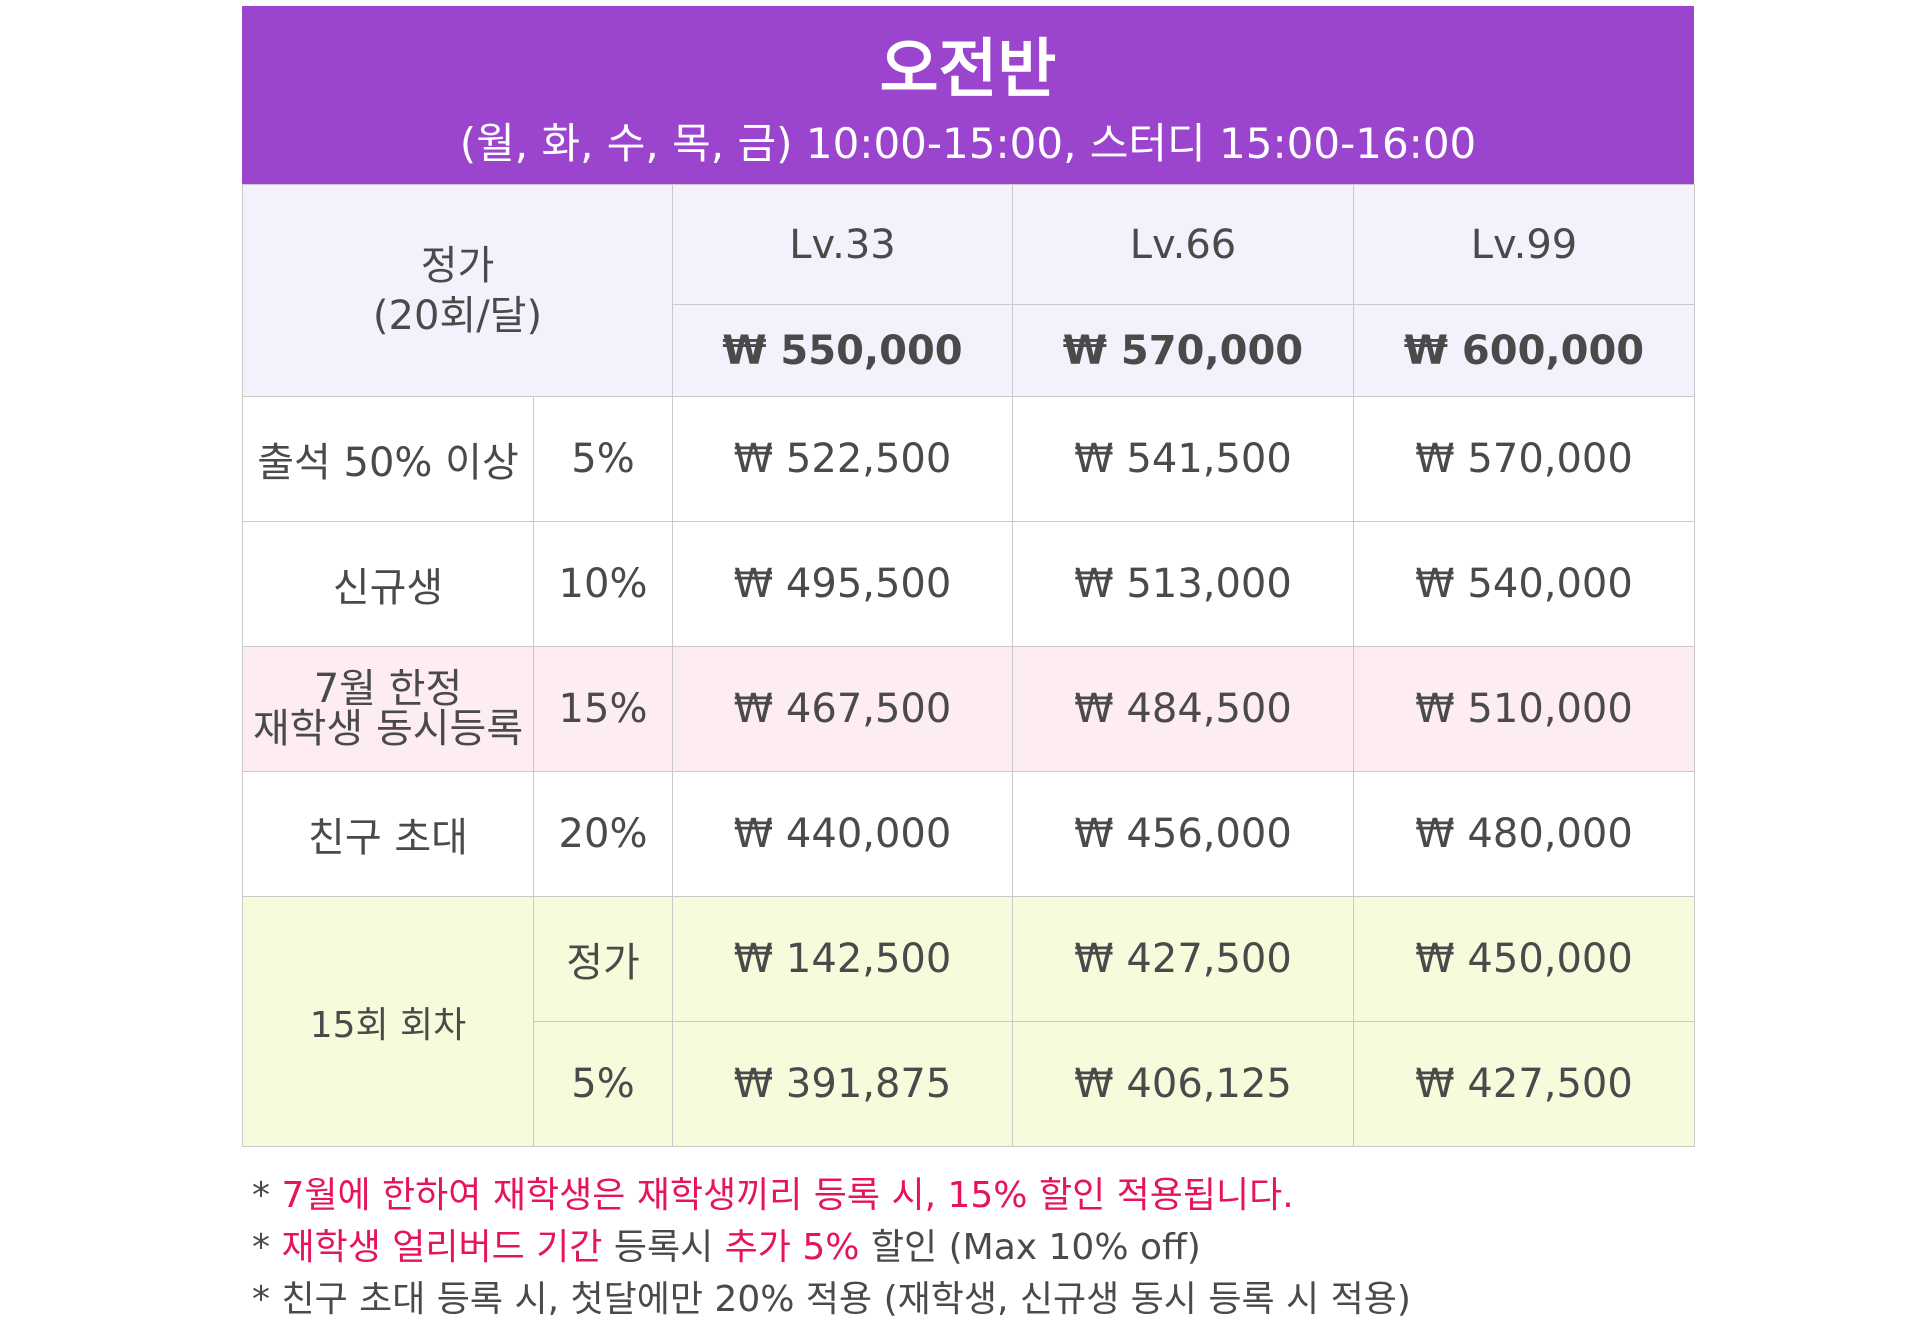 The width and height of the screenshot is (1920, 1332). I want to click on base-price: ₩ 570,000, so click(1183, 350).